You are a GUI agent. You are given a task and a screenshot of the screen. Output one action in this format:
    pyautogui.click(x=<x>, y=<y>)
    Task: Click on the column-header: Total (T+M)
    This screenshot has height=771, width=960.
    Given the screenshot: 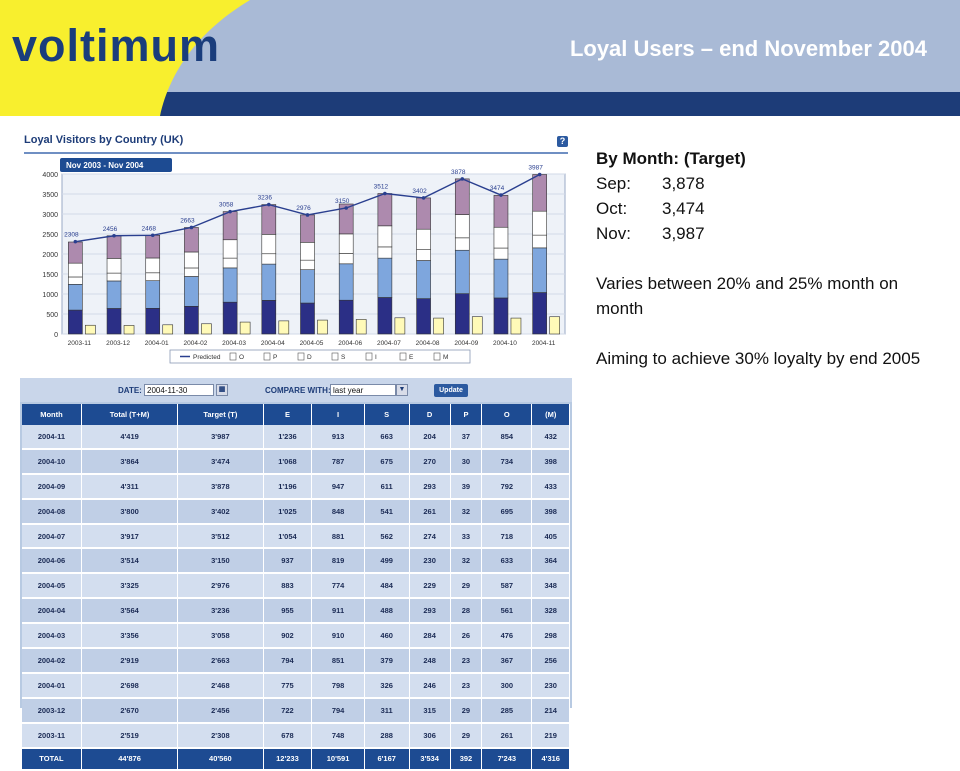 What is the action you would take?
    pyautogui.click(x=130, y=414)
    